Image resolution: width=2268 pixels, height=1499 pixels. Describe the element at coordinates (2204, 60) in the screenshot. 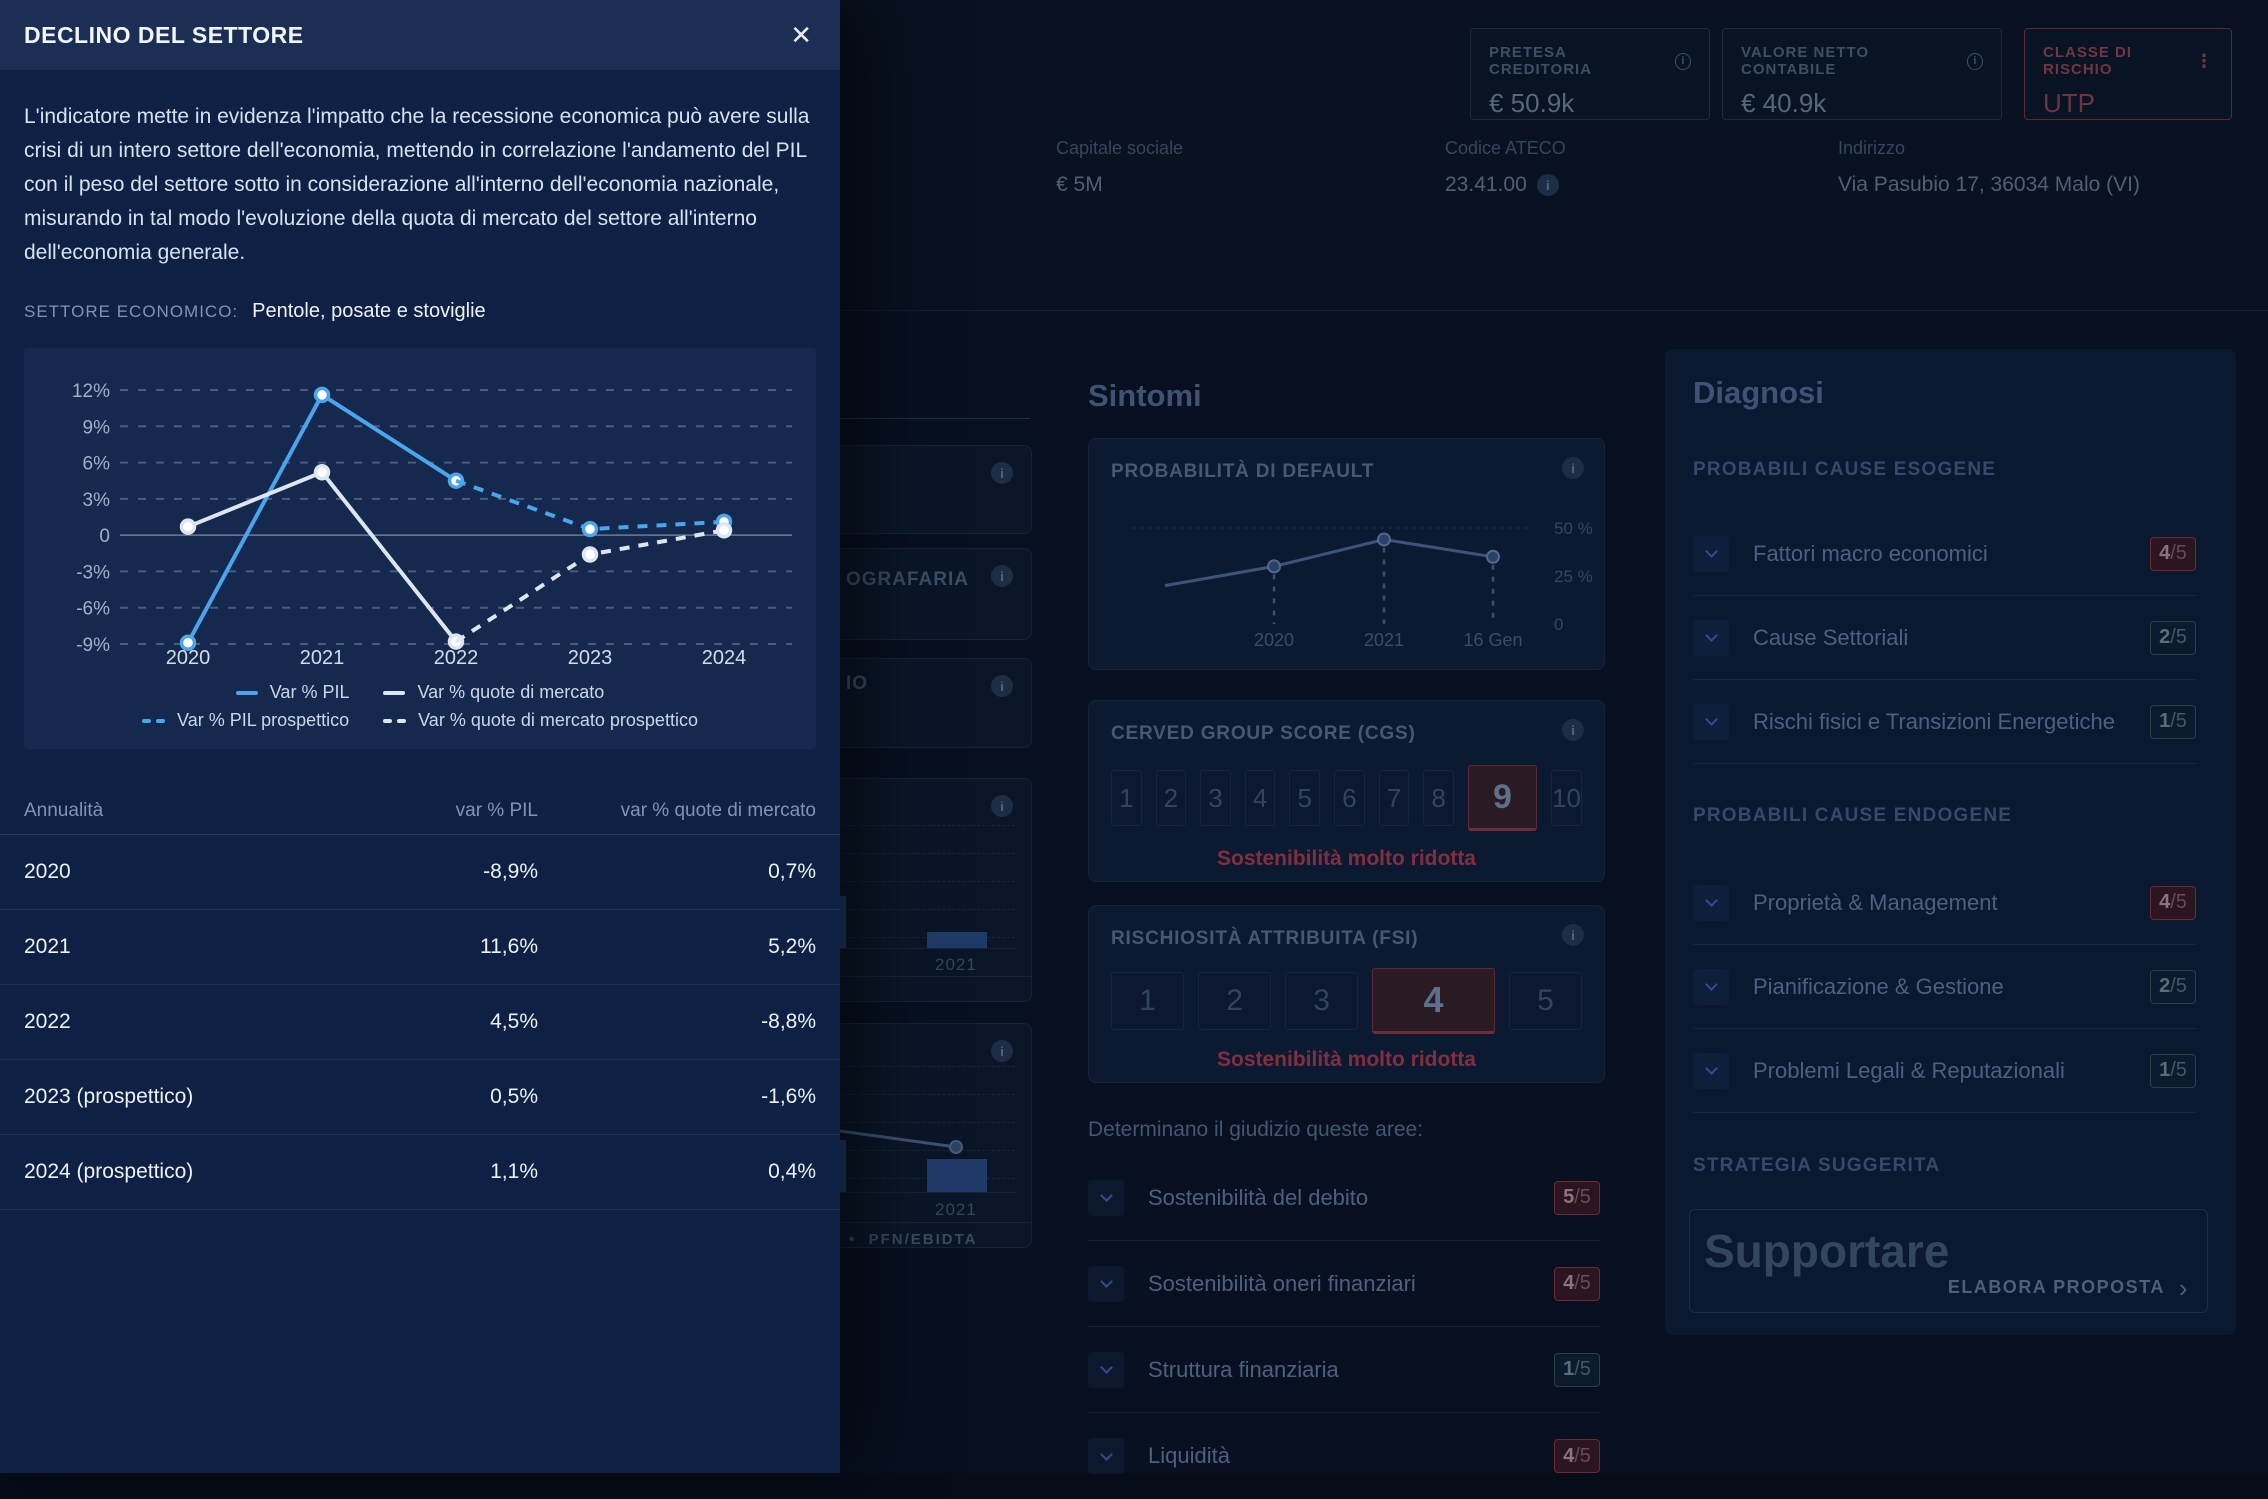

I see `kebab-menu-icon: ⋮` at that location.